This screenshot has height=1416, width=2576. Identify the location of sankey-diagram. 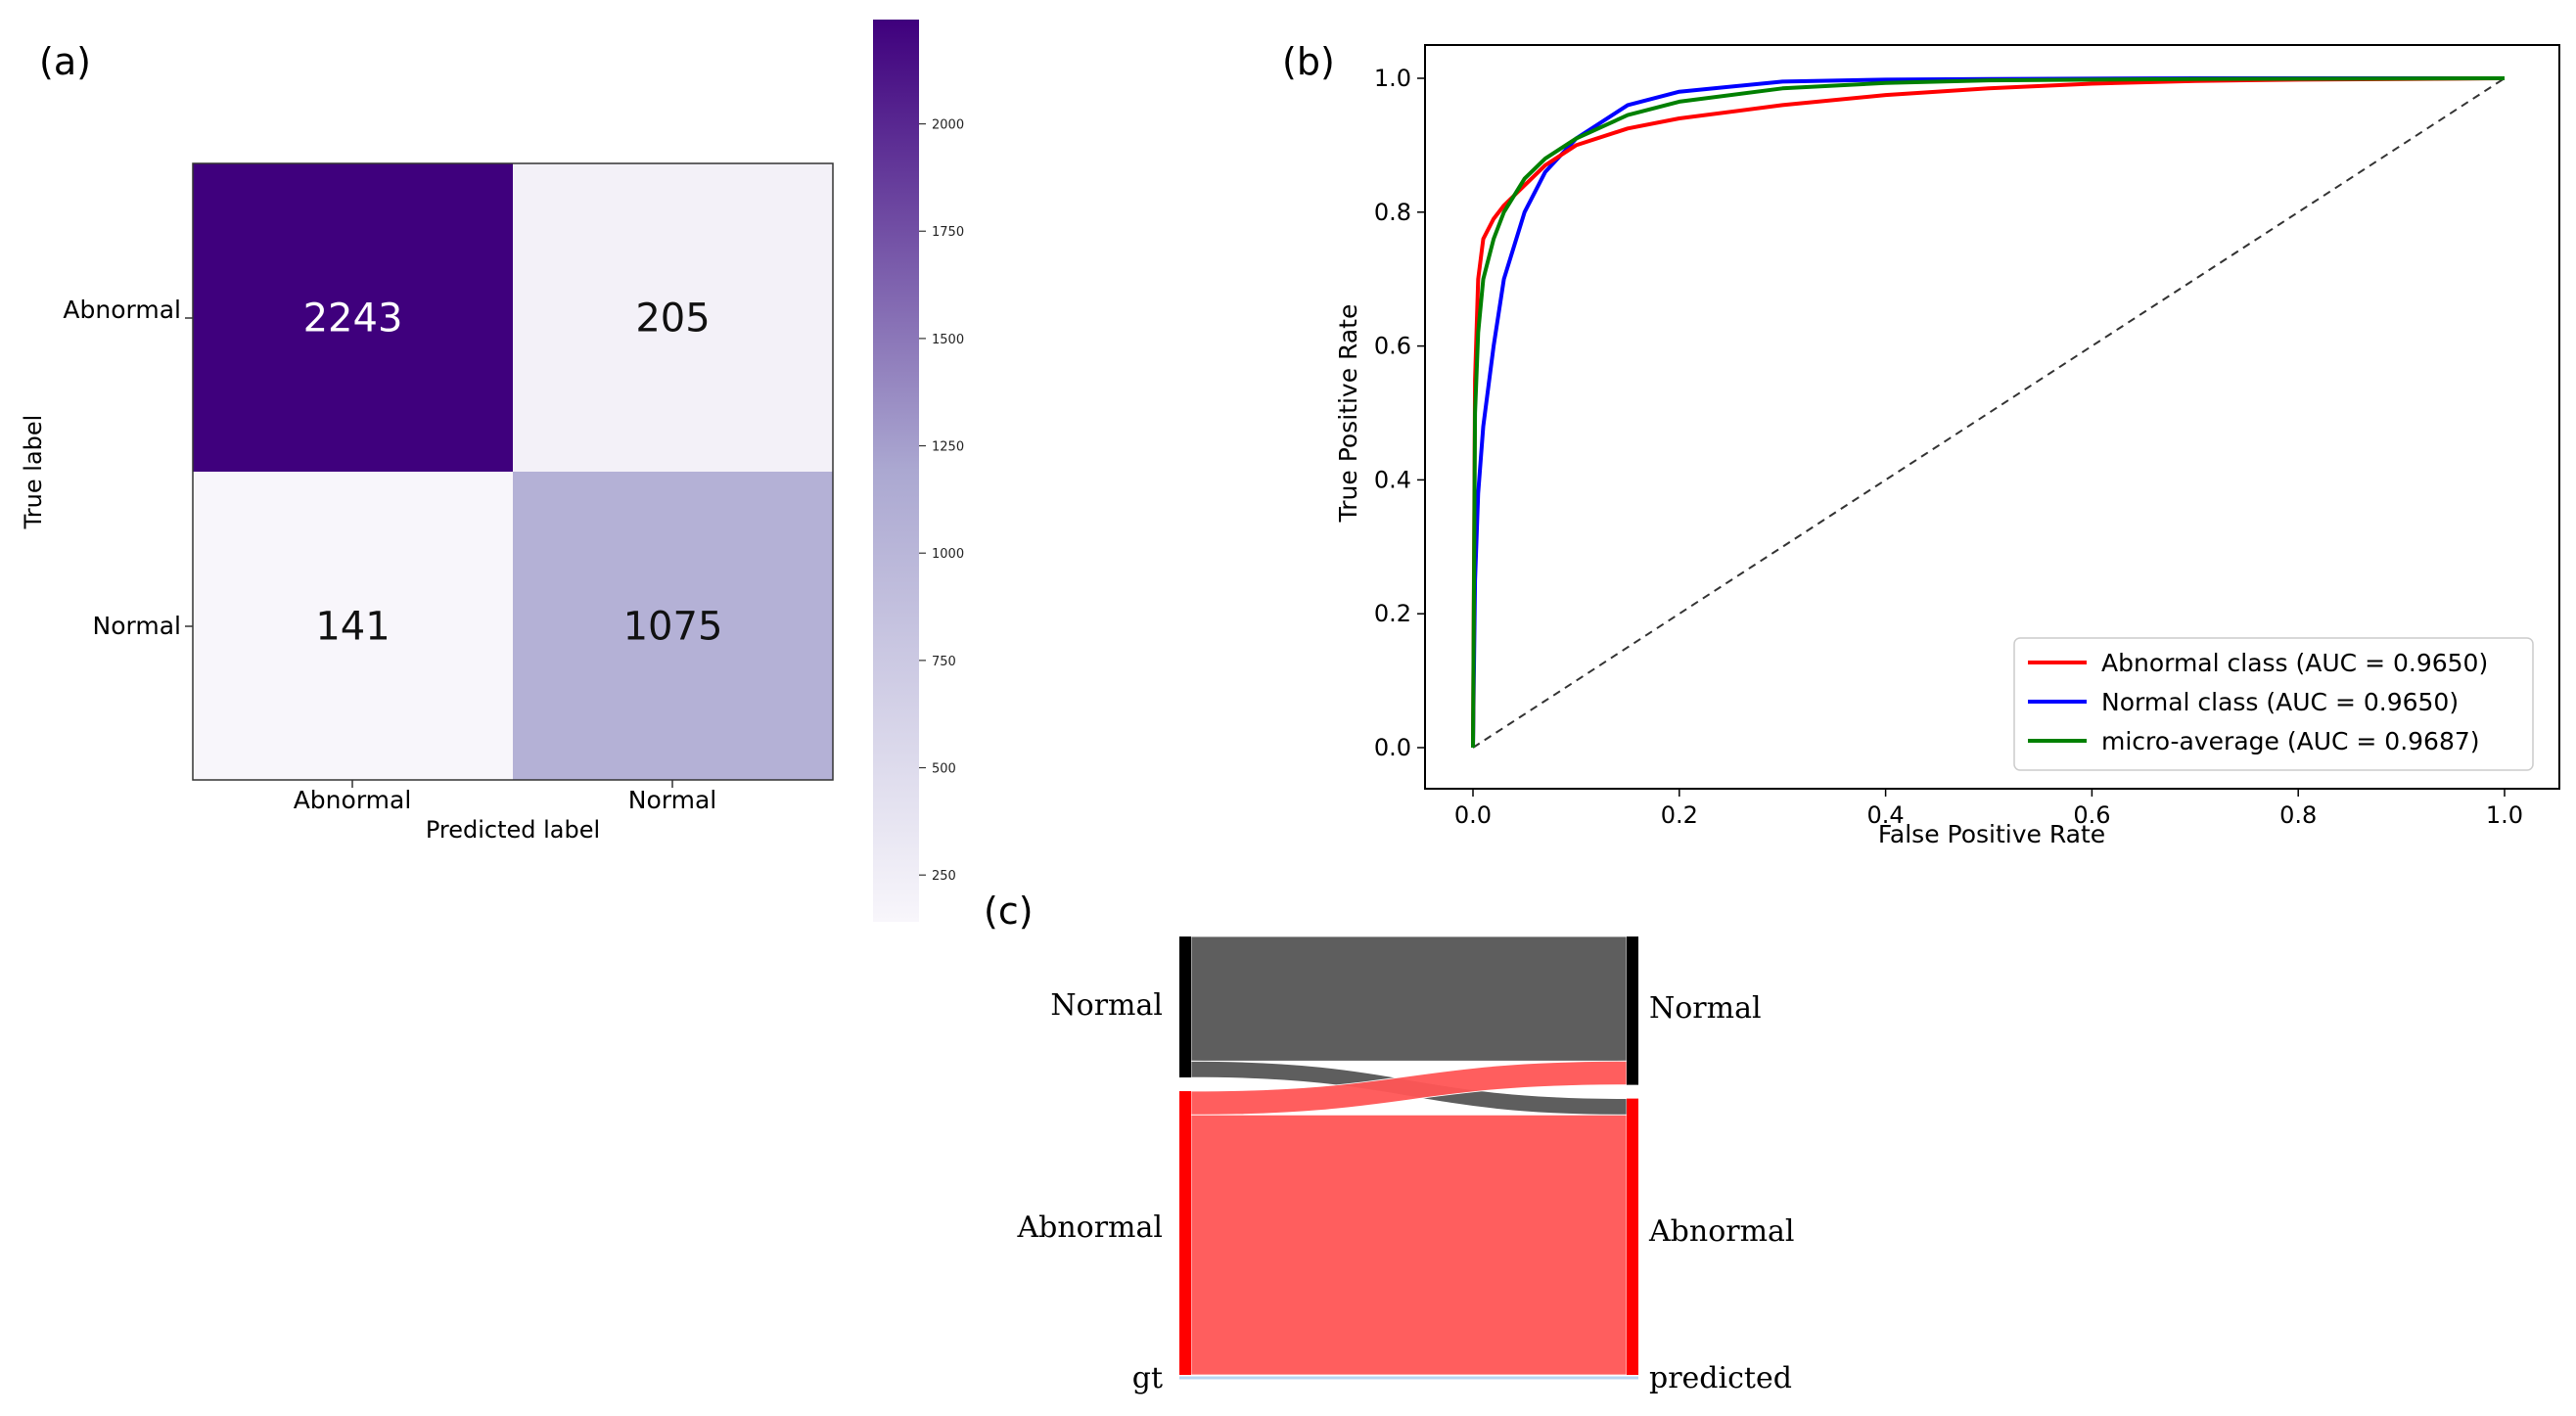
(1409, 1158).